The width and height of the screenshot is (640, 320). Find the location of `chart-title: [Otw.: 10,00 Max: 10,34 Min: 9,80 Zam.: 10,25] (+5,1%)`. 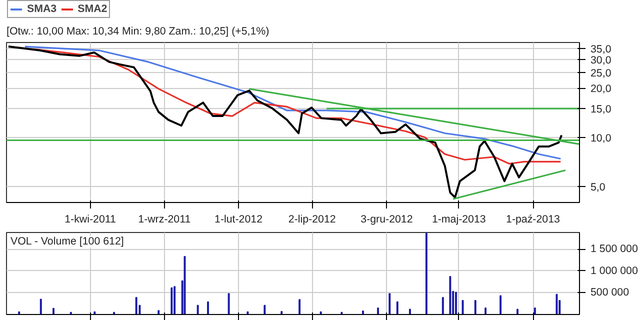

chart-title: [Otw.: 10,00 Max: 10,34 Min: 9,80 Zam.: 10,25] (+5,1%) is located at coordinates (138, 32).